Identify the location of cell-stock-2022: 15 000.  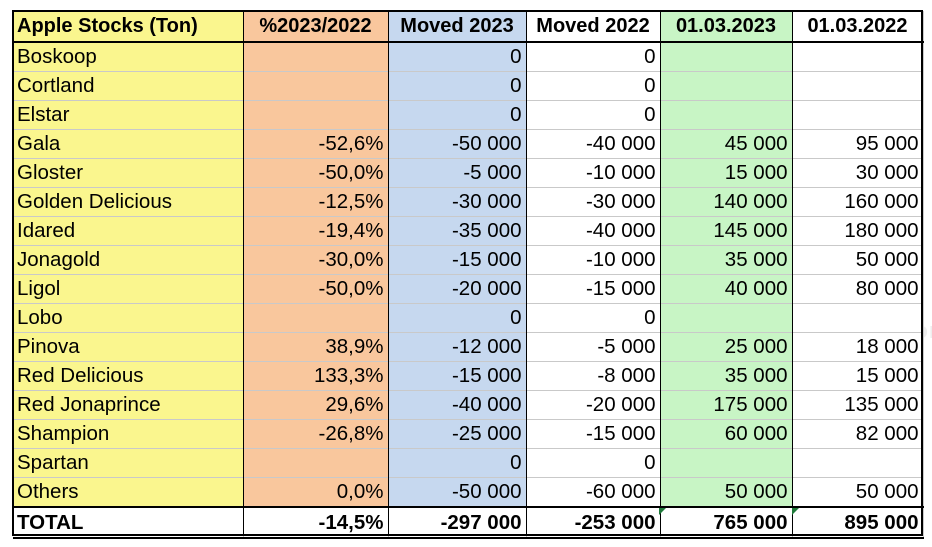
(858, 376).